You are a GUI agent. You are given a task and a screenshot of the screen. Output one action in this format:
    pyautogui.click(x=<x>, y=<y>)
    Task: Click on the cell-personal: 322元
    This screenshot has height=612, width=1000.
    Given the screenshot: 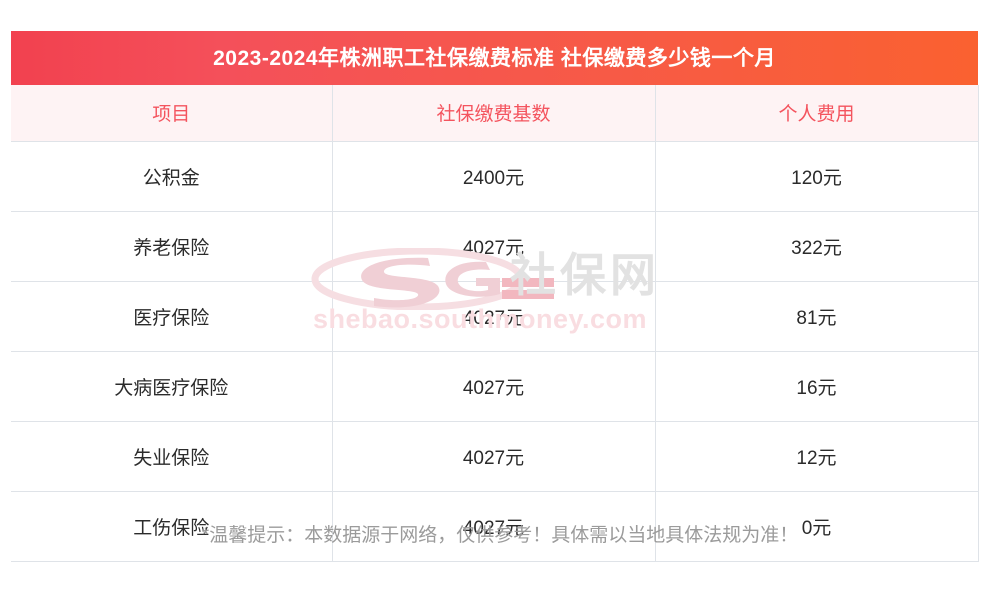 What is the action you would take?
    pyautogui.click(x=817, y=246)
    